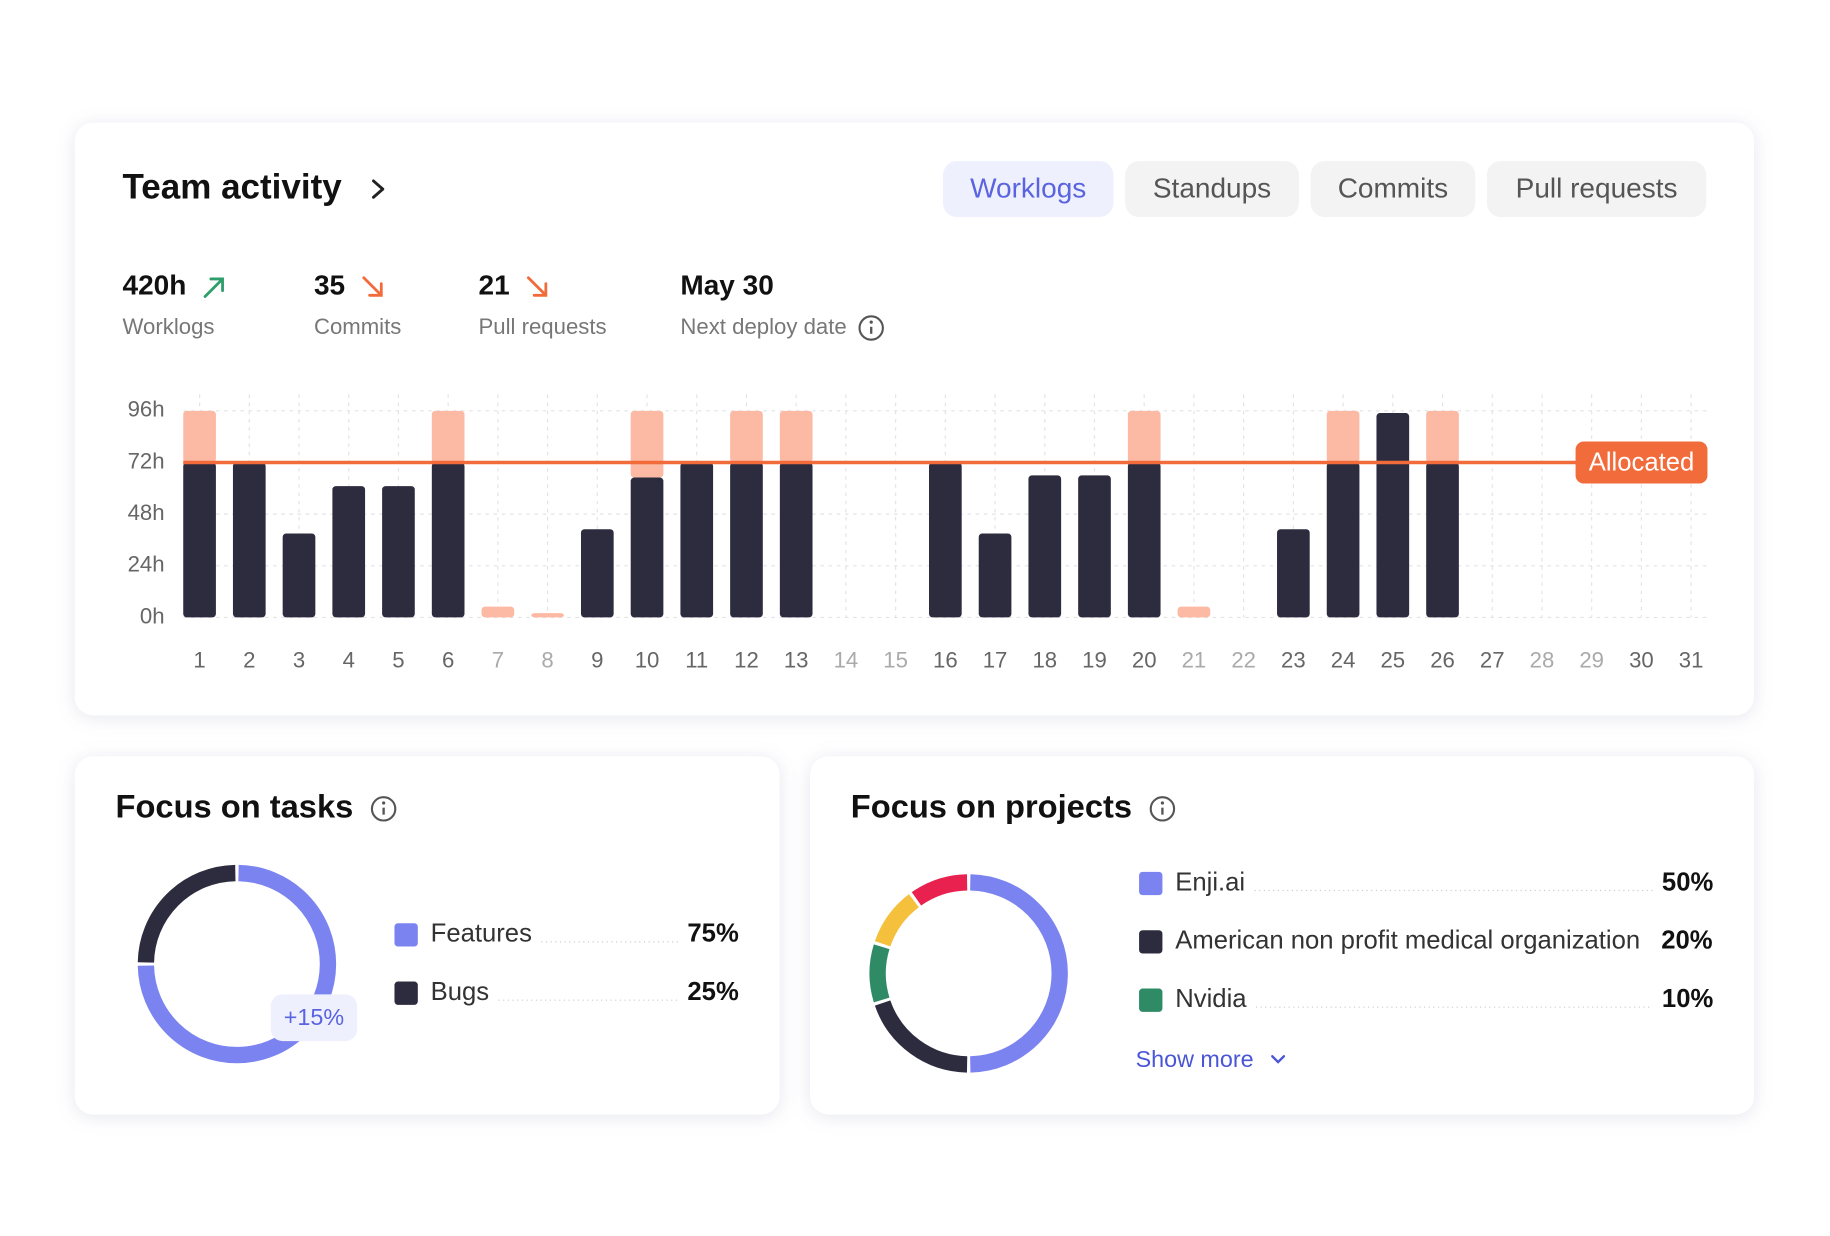  What do you see at coordinates (713, 934) in the screenshot?
I see `legend-value: 75%` at bounding box center [713, 934].